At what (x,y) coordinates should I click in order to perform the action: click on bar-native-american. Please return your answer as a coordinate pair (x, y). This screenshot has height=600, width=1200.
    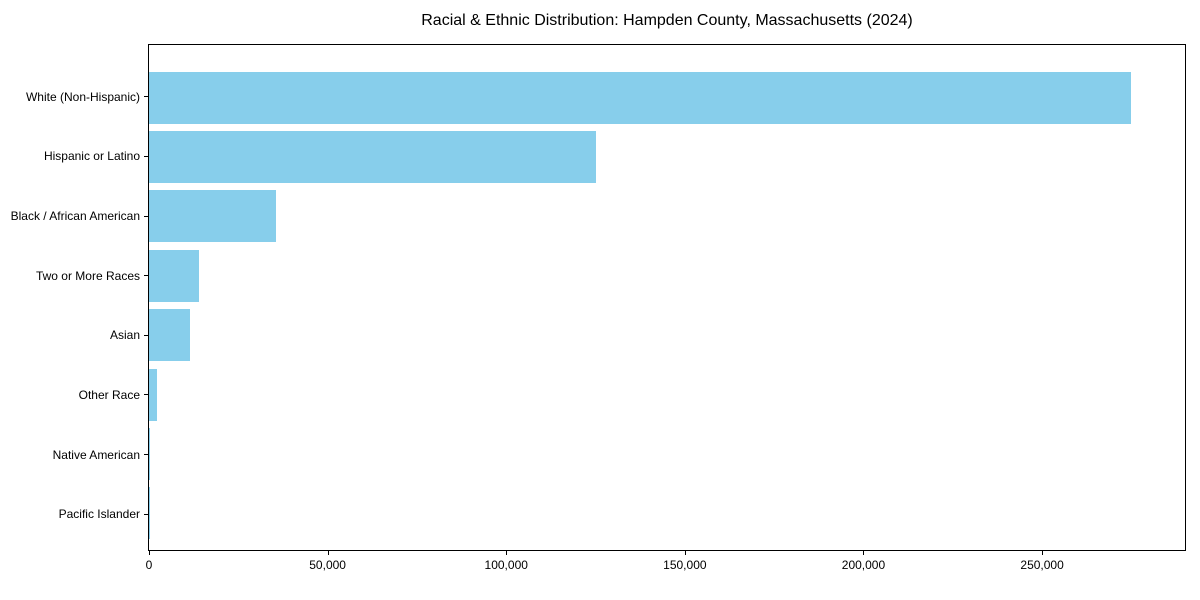
    Looking at the image, I should click on (150, 453).